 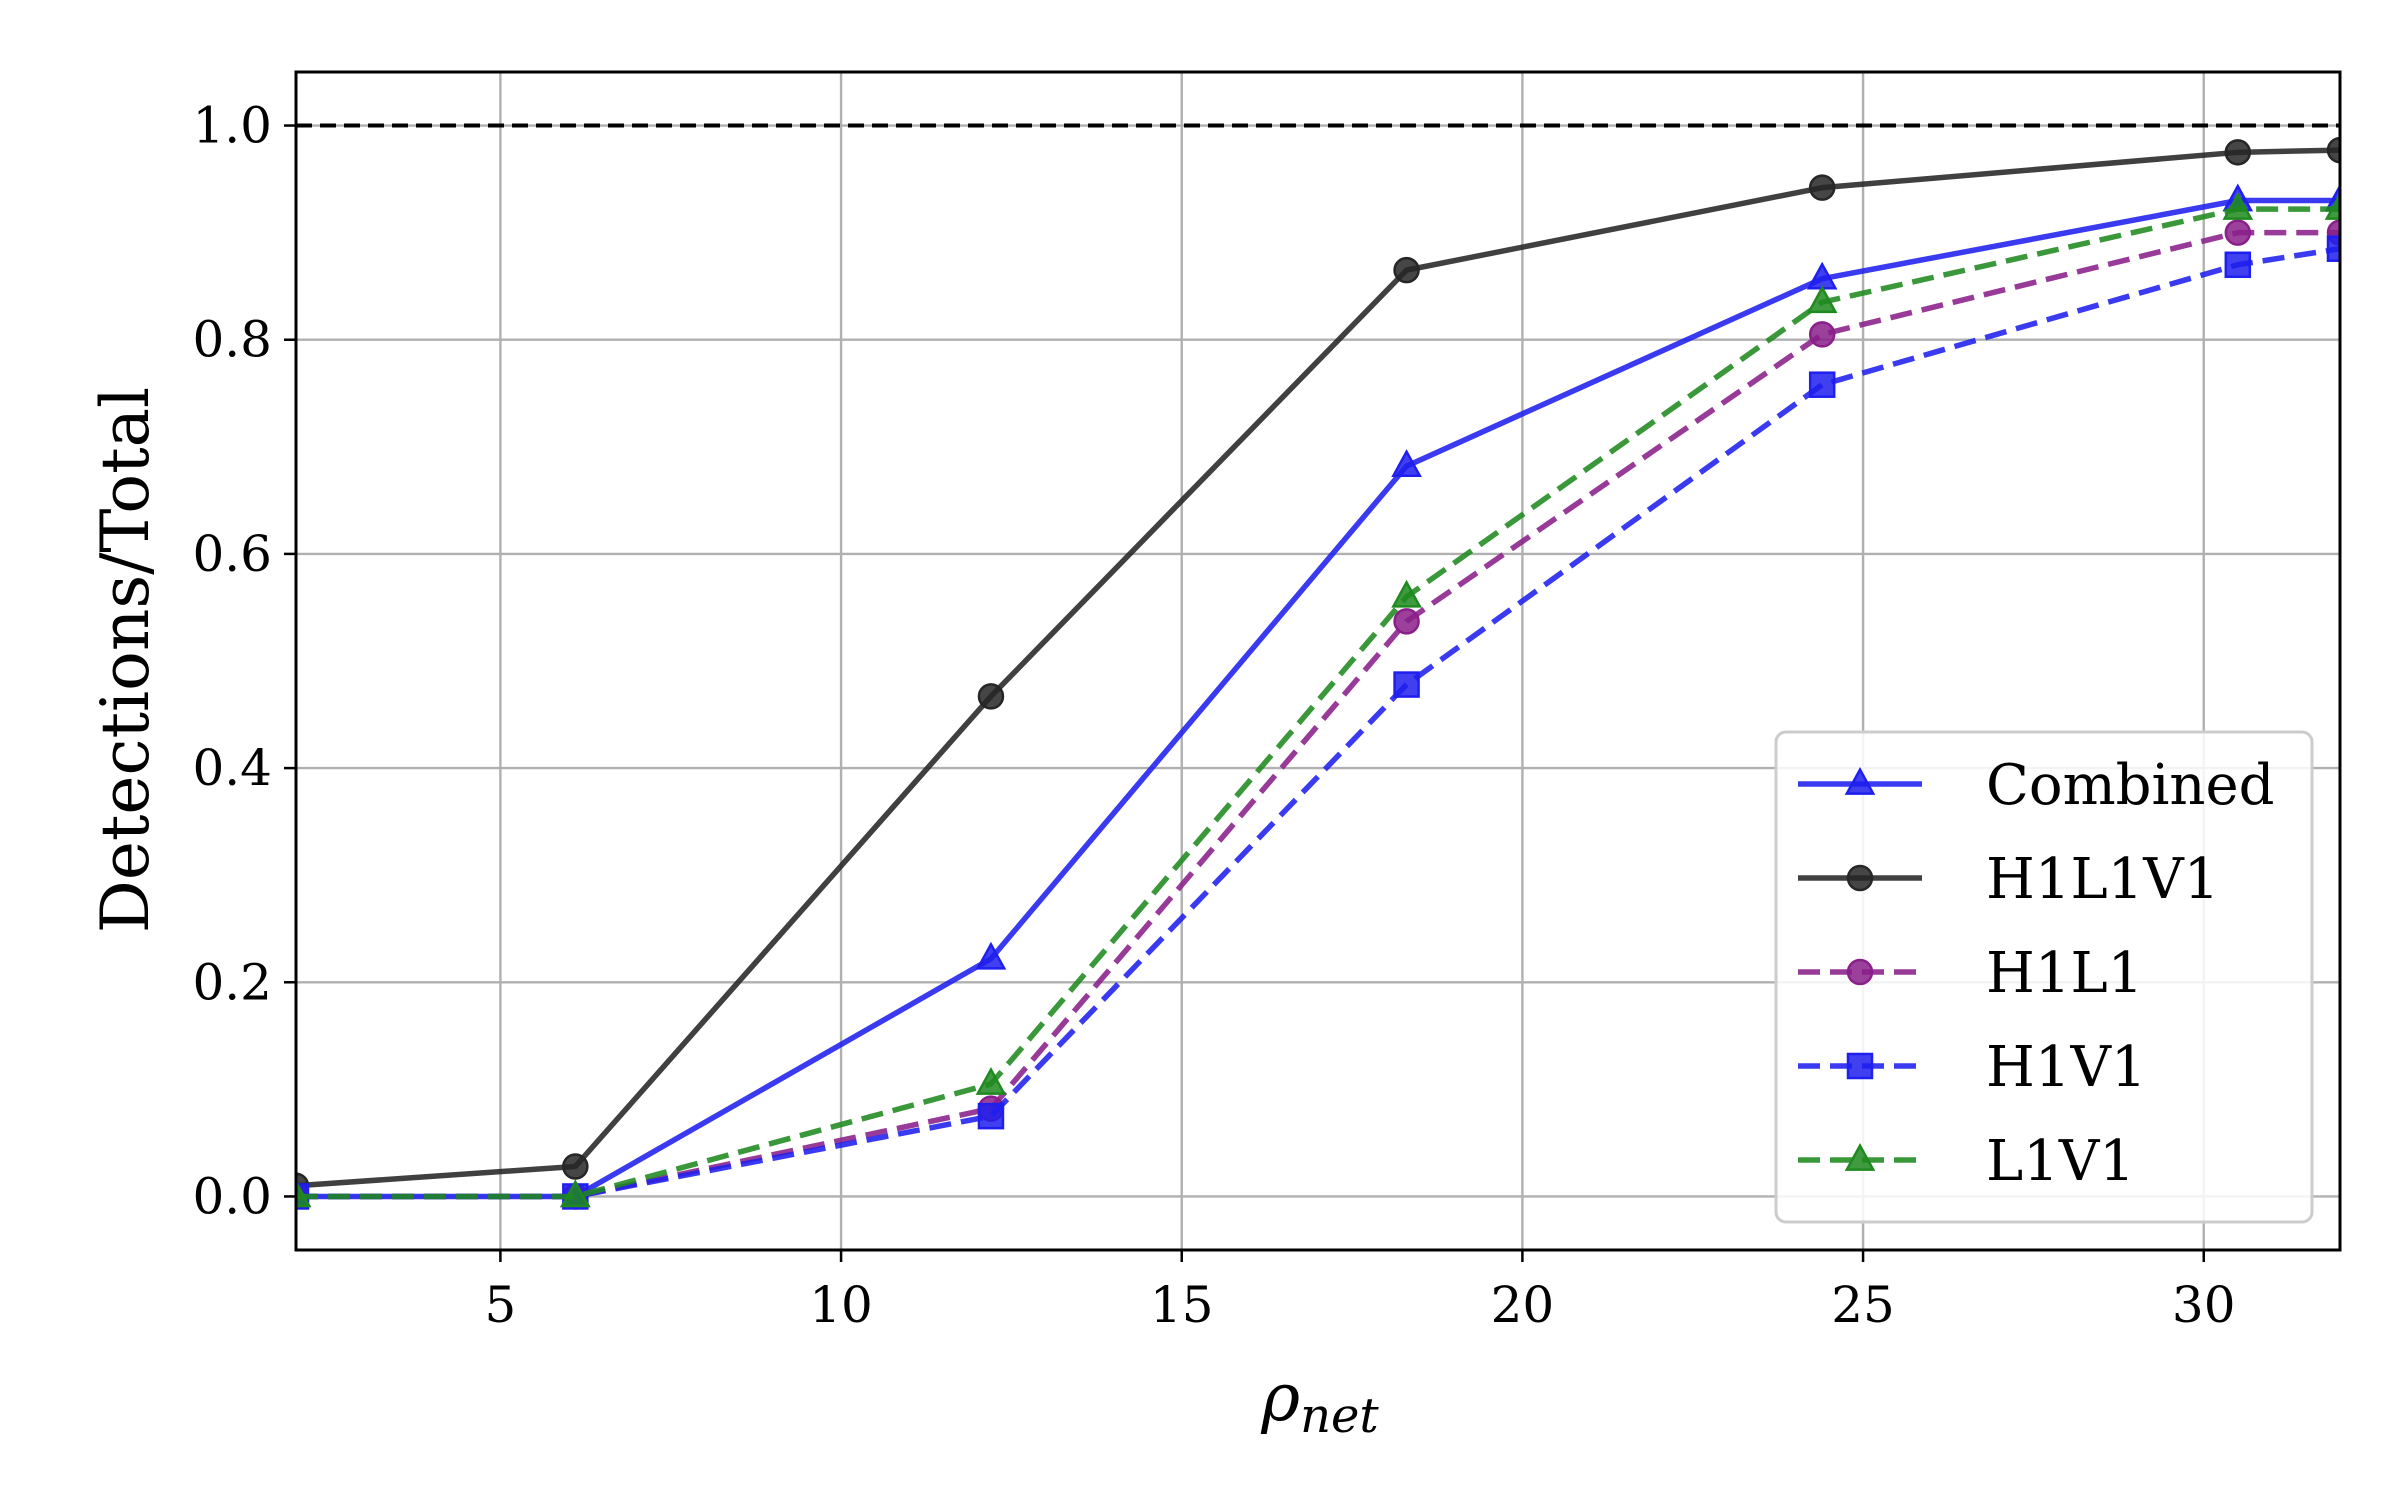 I want to click on legend-box, so click(x=2044, y=977).